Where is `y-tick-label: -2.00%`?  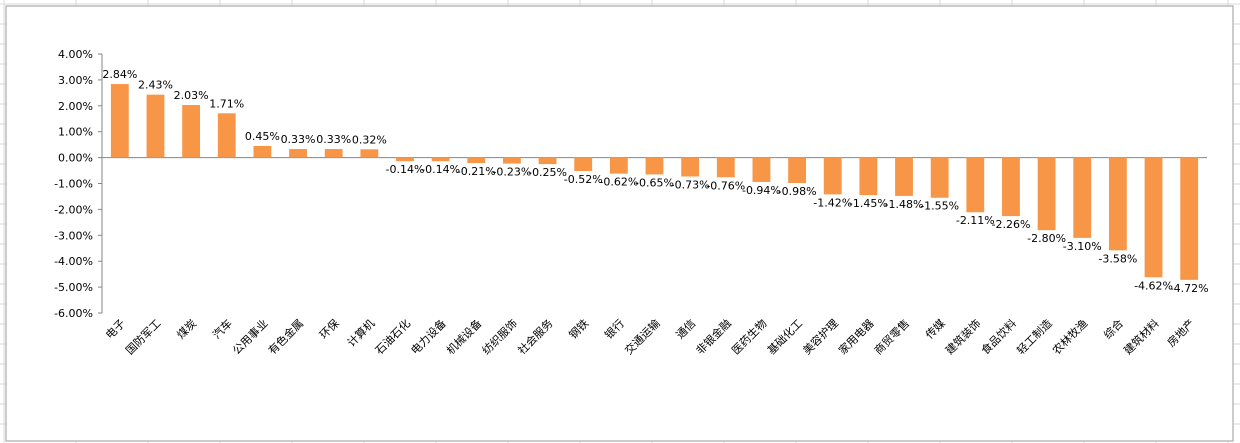 y-tick-label: -2.00% is located at coordinates (73, 209).